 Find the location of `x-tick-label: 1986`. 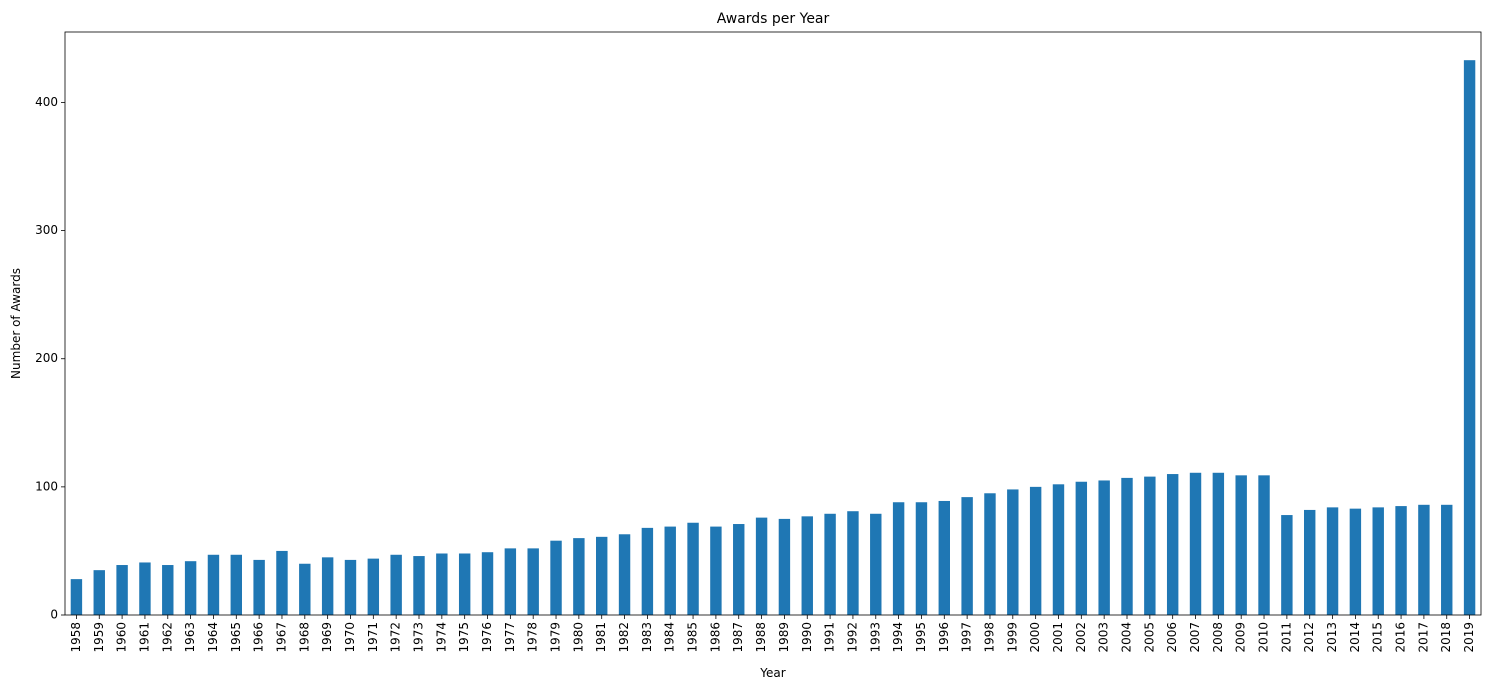

x-tick-label: 1986 is located at coordinates (715, 637).